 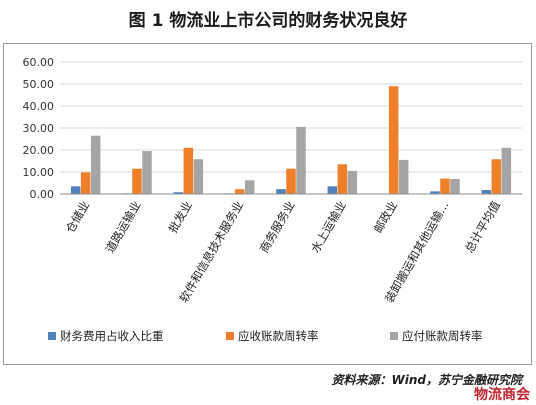 I want to click on y-axis-ticks: 0.00 10.00 20.00 30.00 40.00 50.00 60.00, so click(x=39, y=128).